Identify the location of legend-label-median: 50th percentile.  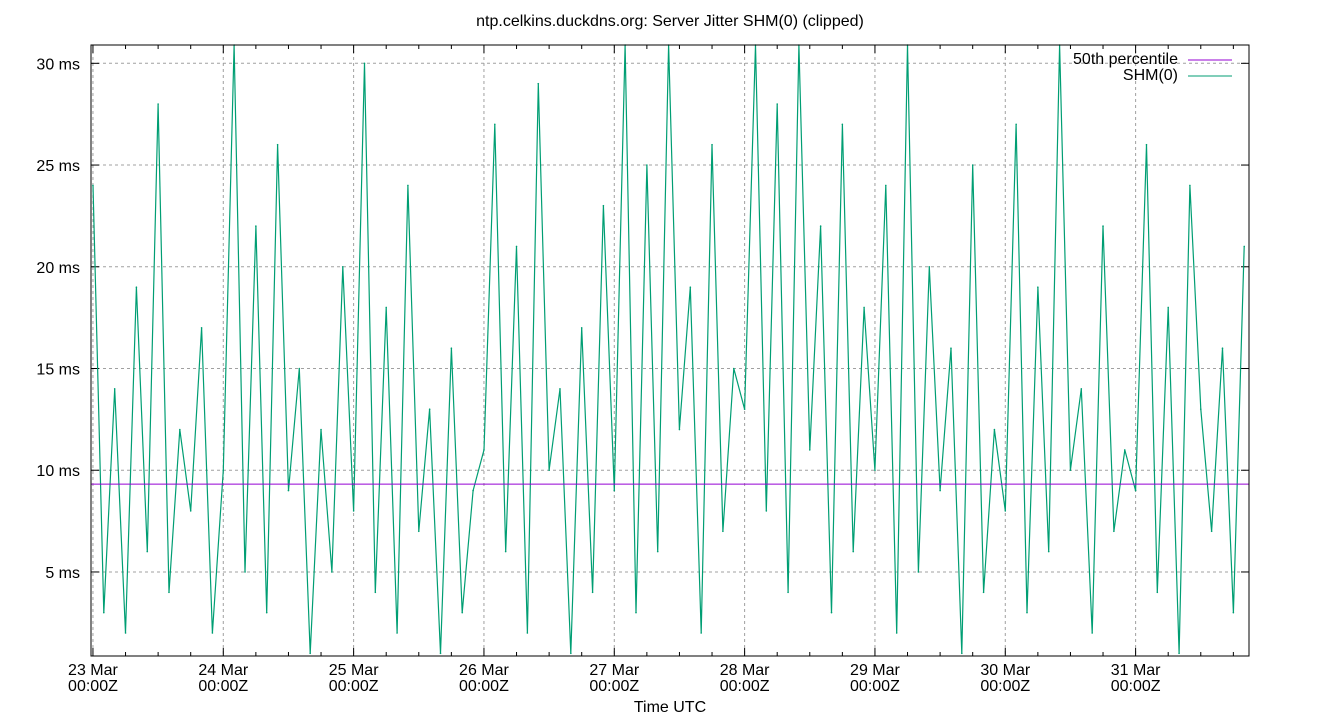
(1125, 59).